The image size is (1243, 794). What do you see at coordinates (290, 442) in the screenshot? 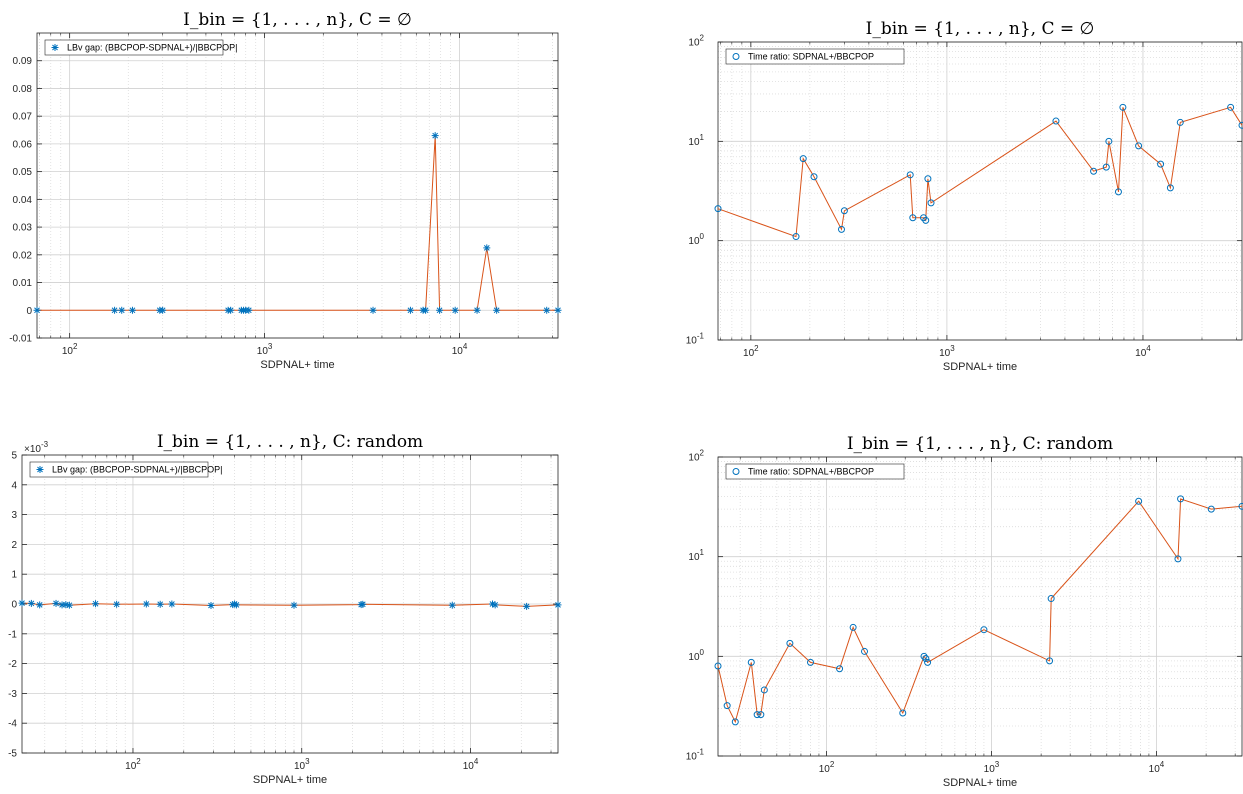
I see `chart-title: I_bin = {1, . . . , n}, C: random` at bounding box center [290, 442].